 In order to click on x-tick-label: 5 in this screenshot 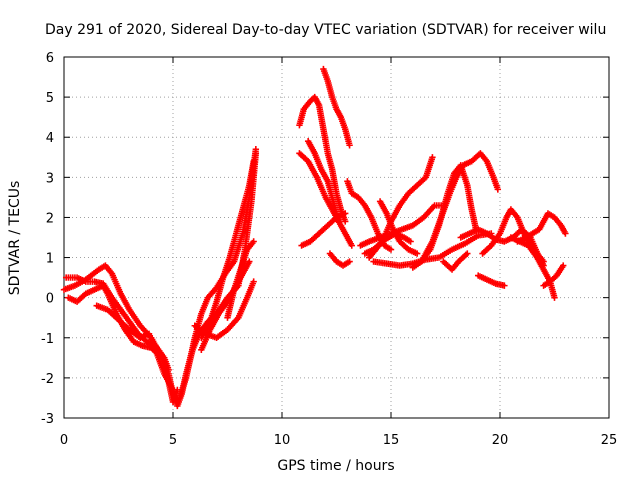, I will do `click(173, 440)`.